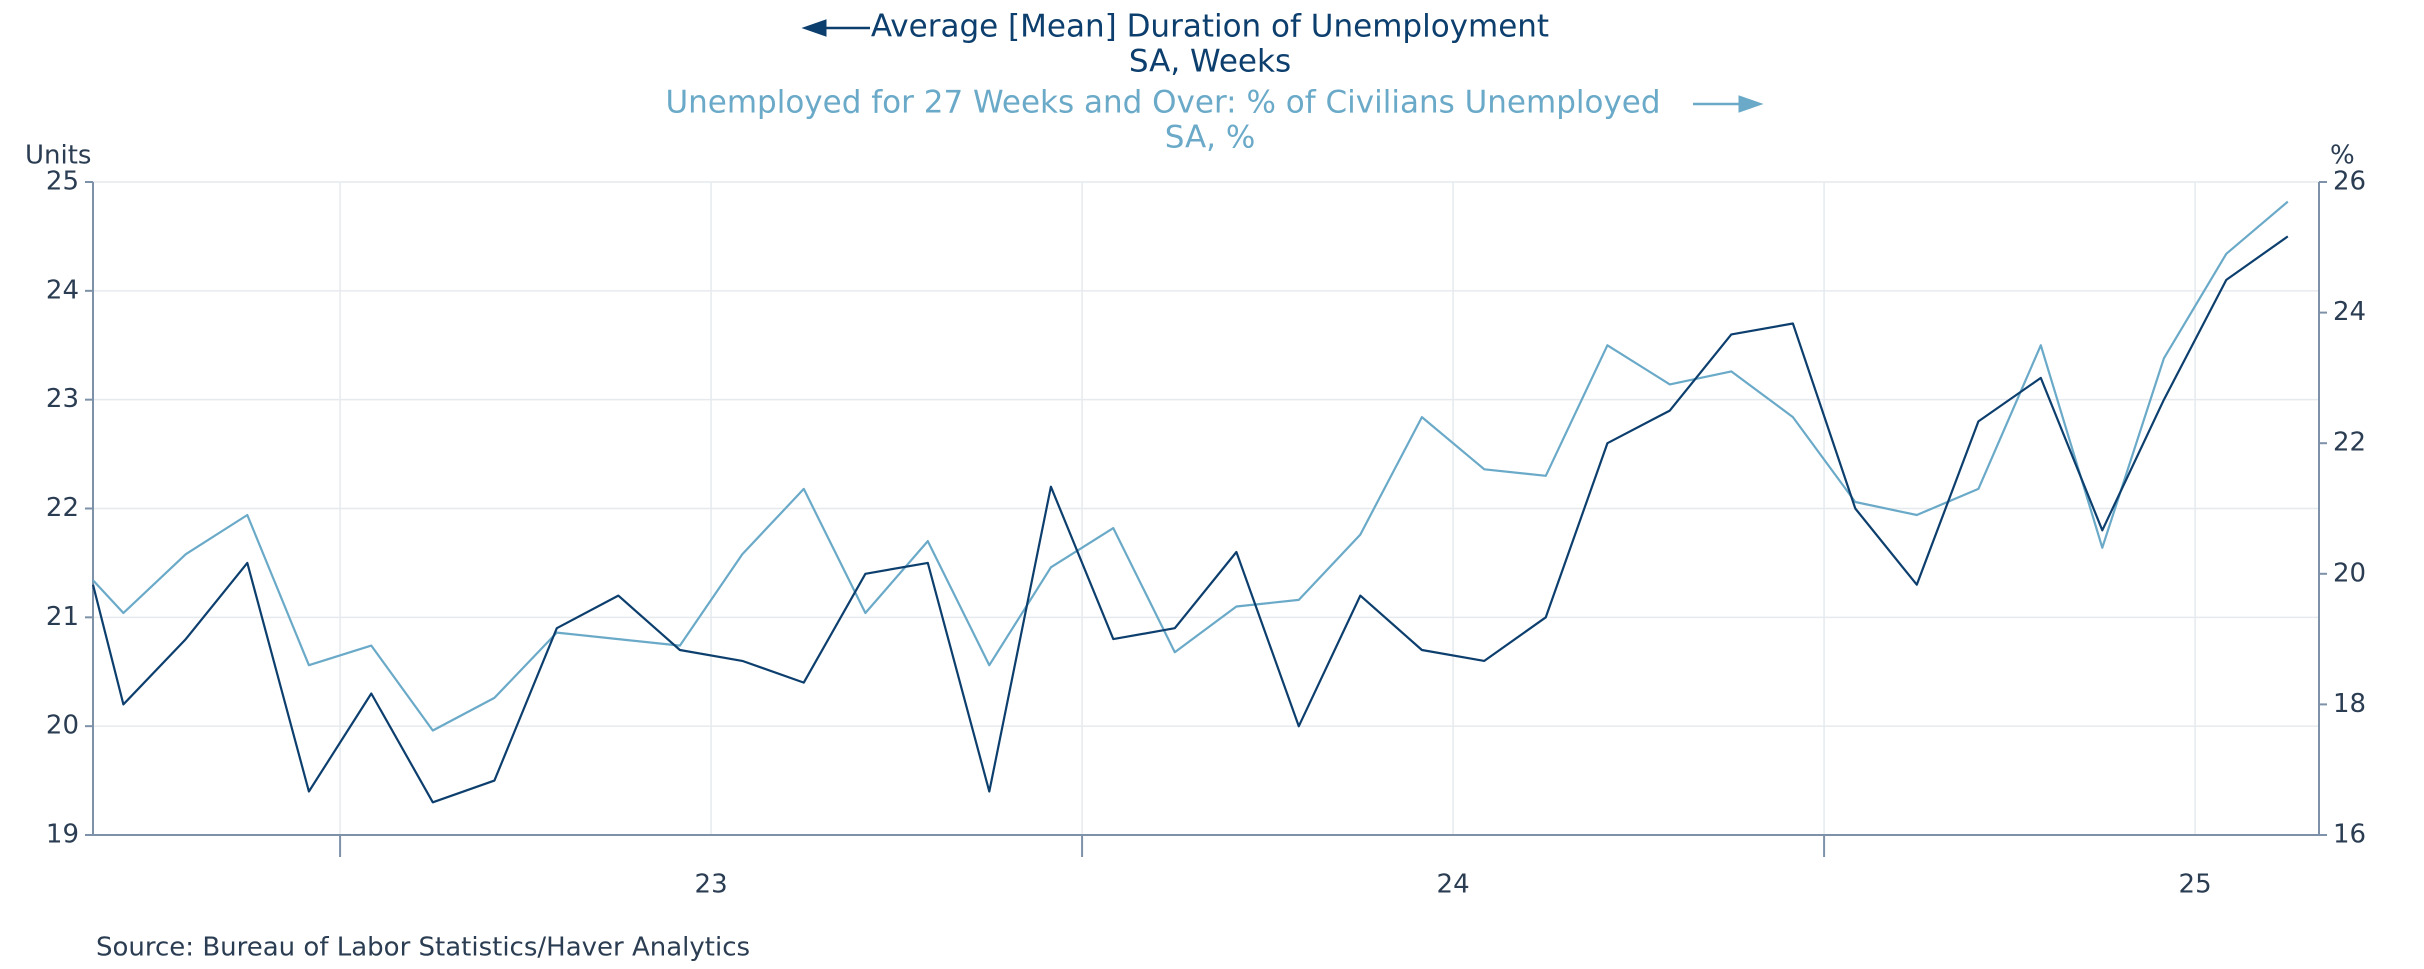 The width and height of the screenshot is (2424, 969). What do you see at coordinates (2342, 156) in the screenshot?
I see `y2-axis-label: %` at bounding box center [2342, 156].